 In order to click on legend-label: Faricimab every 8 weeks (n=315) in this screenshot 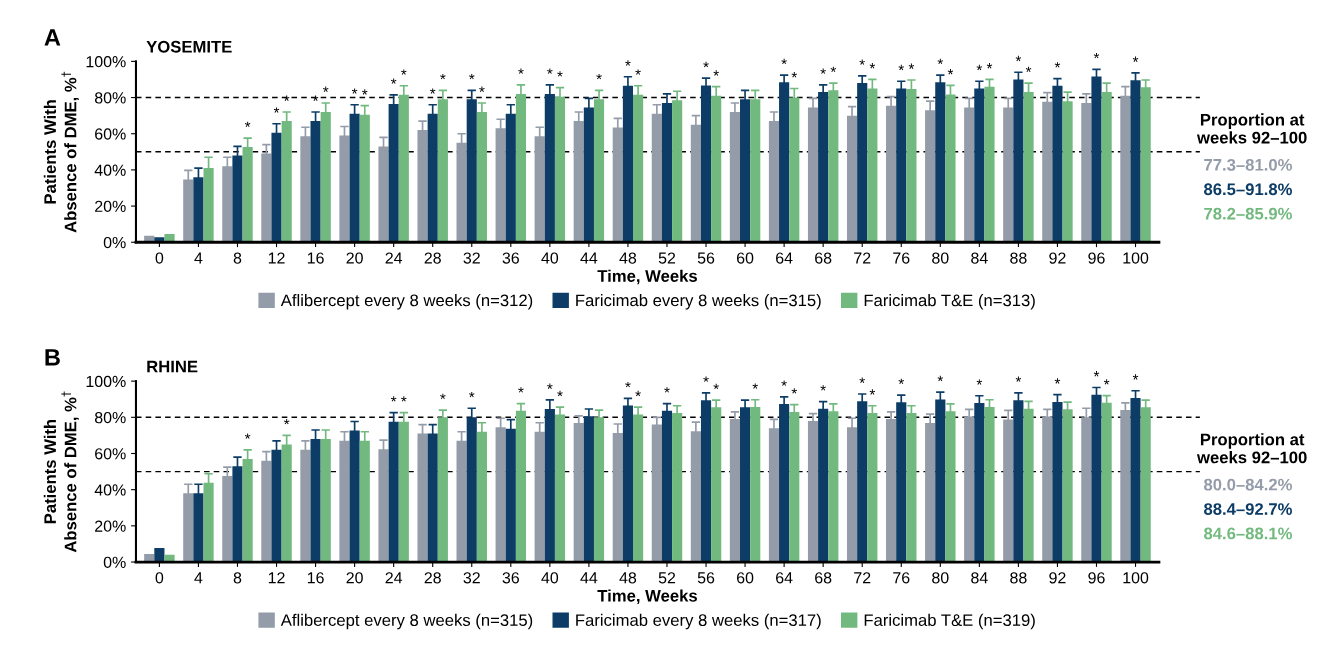, I will do `click(698, 302)`.